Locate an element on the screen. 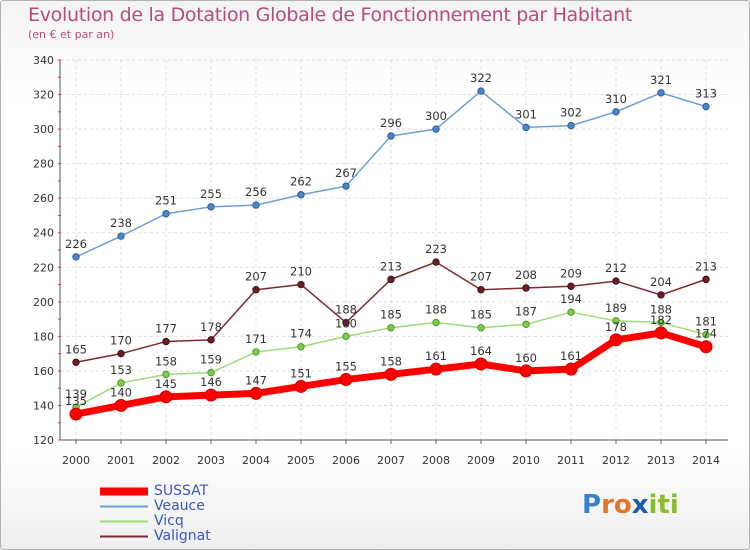 The width and height of the screenshot is (750, 550). logo-letter: ti is located at coordinates (668, 505).